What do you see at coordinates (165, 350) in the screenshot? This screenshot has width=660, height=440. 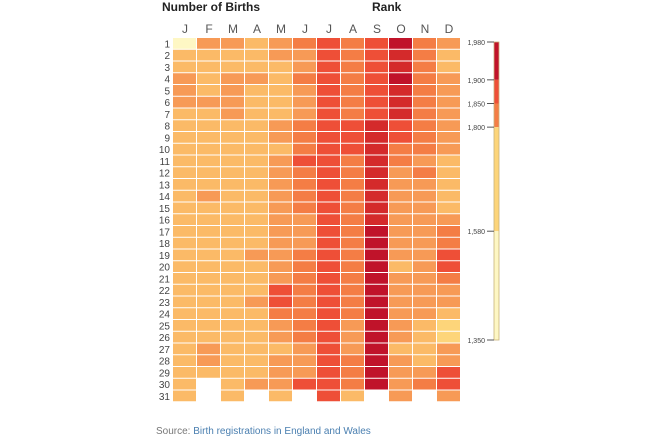 I see `day-label: 27` at bounding box center [165, 350].